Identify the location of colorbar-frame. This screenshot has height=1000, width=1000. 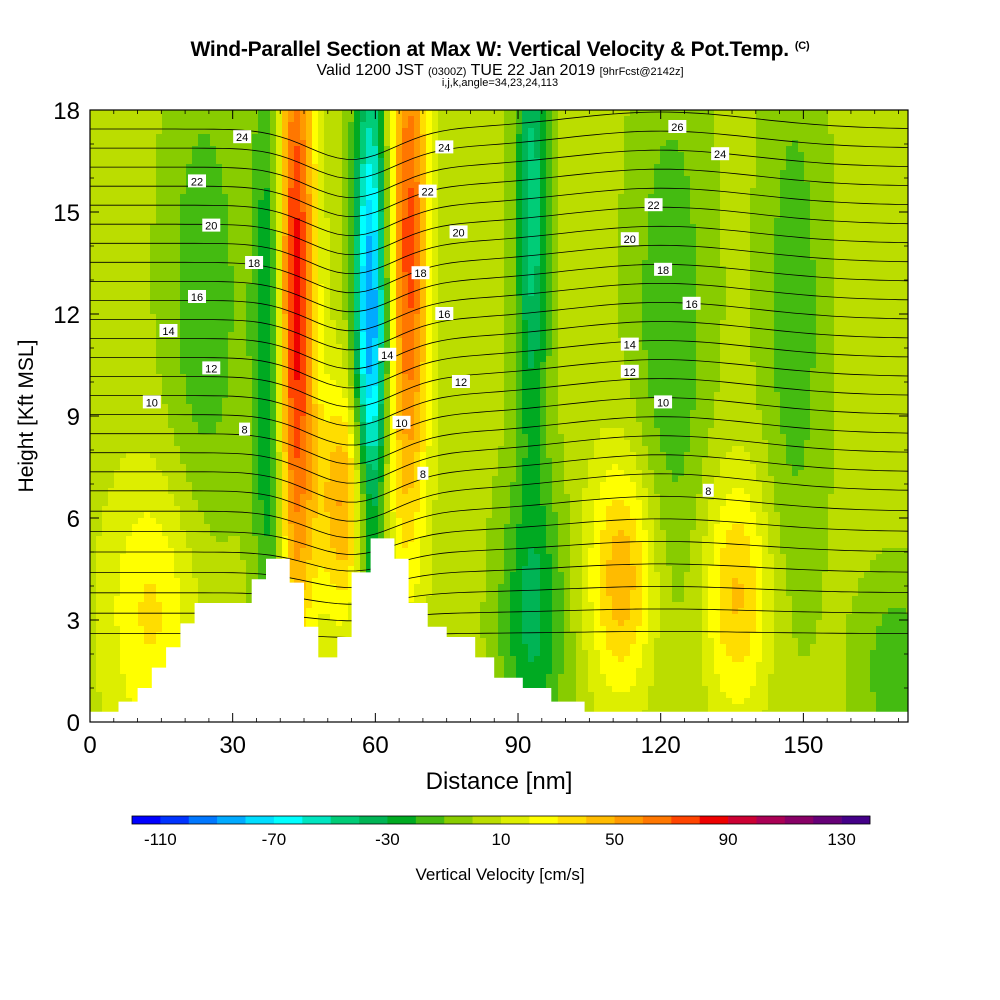
(501, 820).